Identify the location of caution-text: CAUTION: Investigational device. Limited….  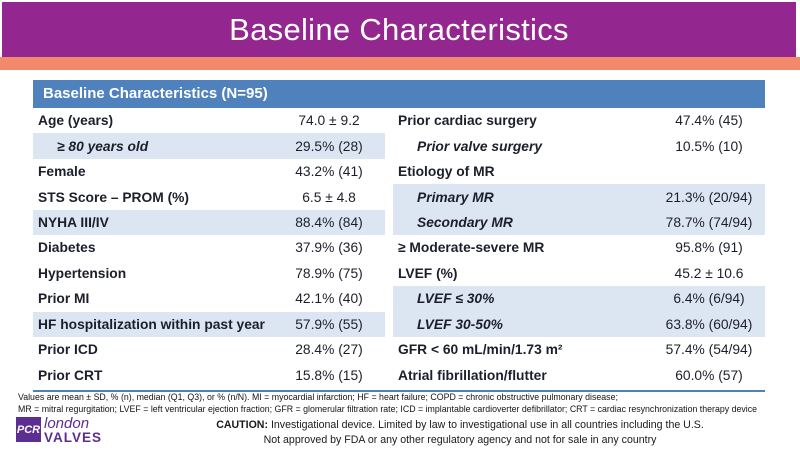
(460, 433).